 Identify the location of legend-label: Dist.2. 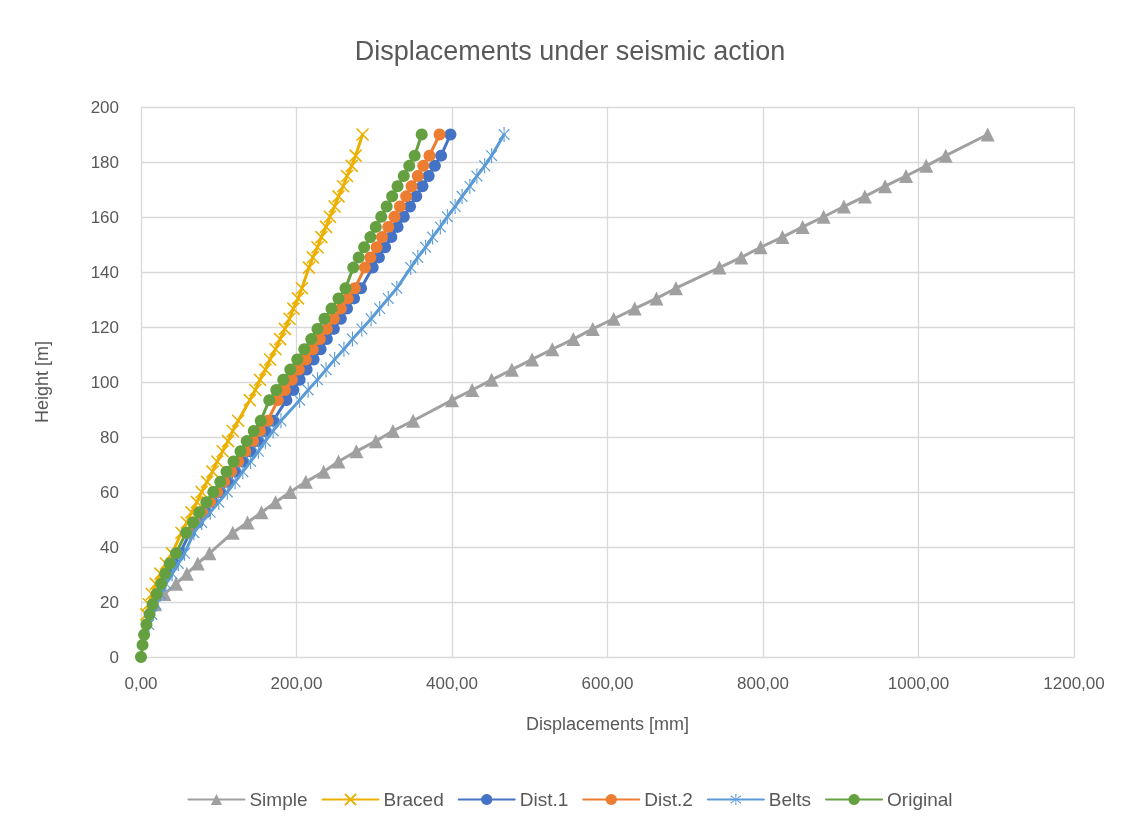
(668, 799).